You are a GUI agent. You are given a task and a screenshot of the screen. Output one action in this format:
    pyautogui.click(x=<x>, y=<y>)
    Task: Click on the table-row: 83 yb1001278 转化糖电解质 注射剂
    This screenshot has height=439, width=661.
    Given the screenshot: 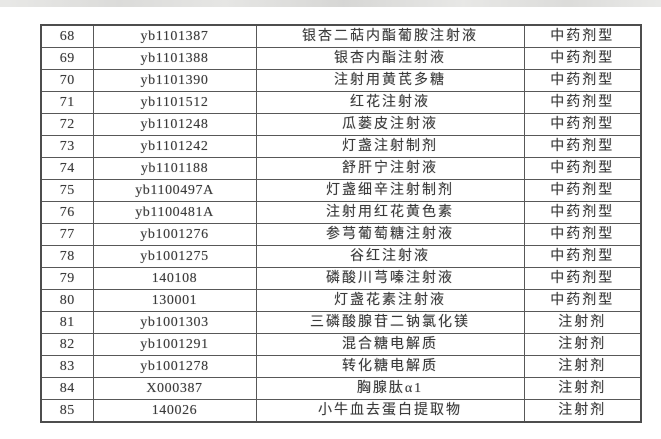 What is the action you would take?
    pyautogui.click(x=341, y=366)
    